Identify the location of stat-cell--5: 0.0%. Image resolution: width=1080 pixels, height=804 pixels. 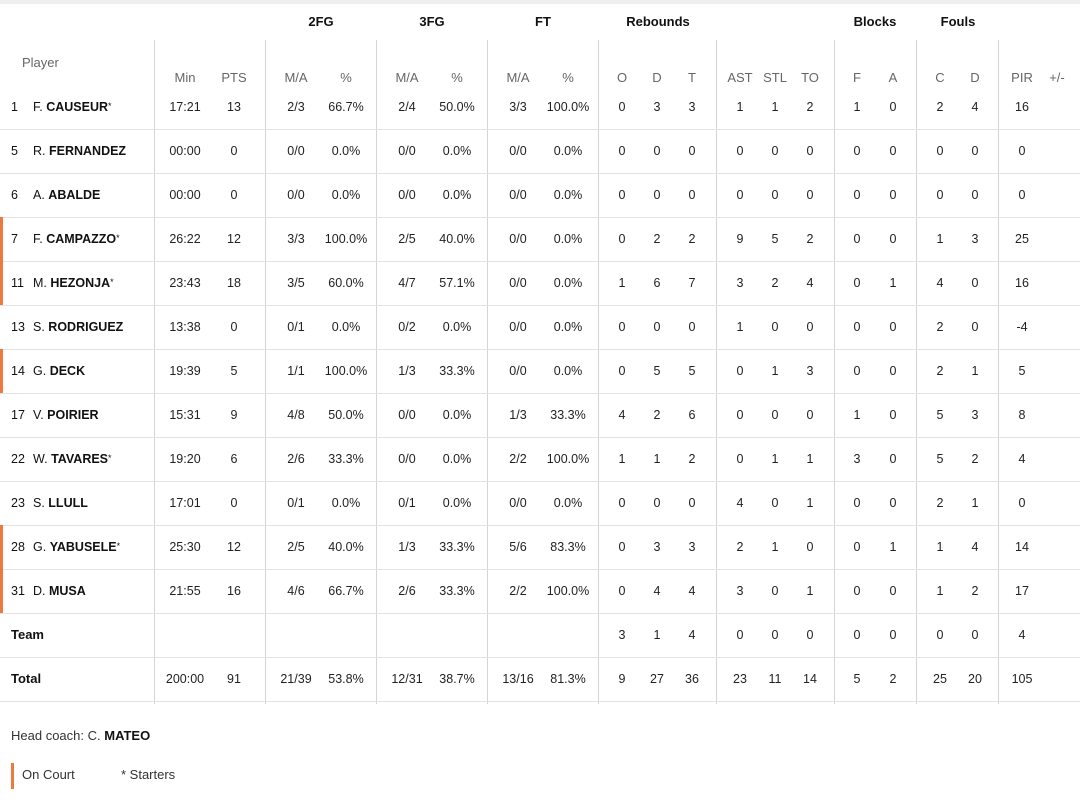
(457, 459).